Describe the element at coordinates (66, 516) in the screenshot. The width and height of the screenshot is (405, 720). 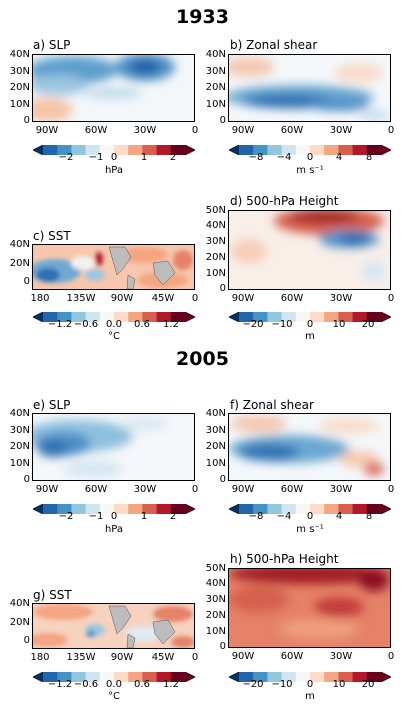
I see `colorbar-tick: −2` at that location.